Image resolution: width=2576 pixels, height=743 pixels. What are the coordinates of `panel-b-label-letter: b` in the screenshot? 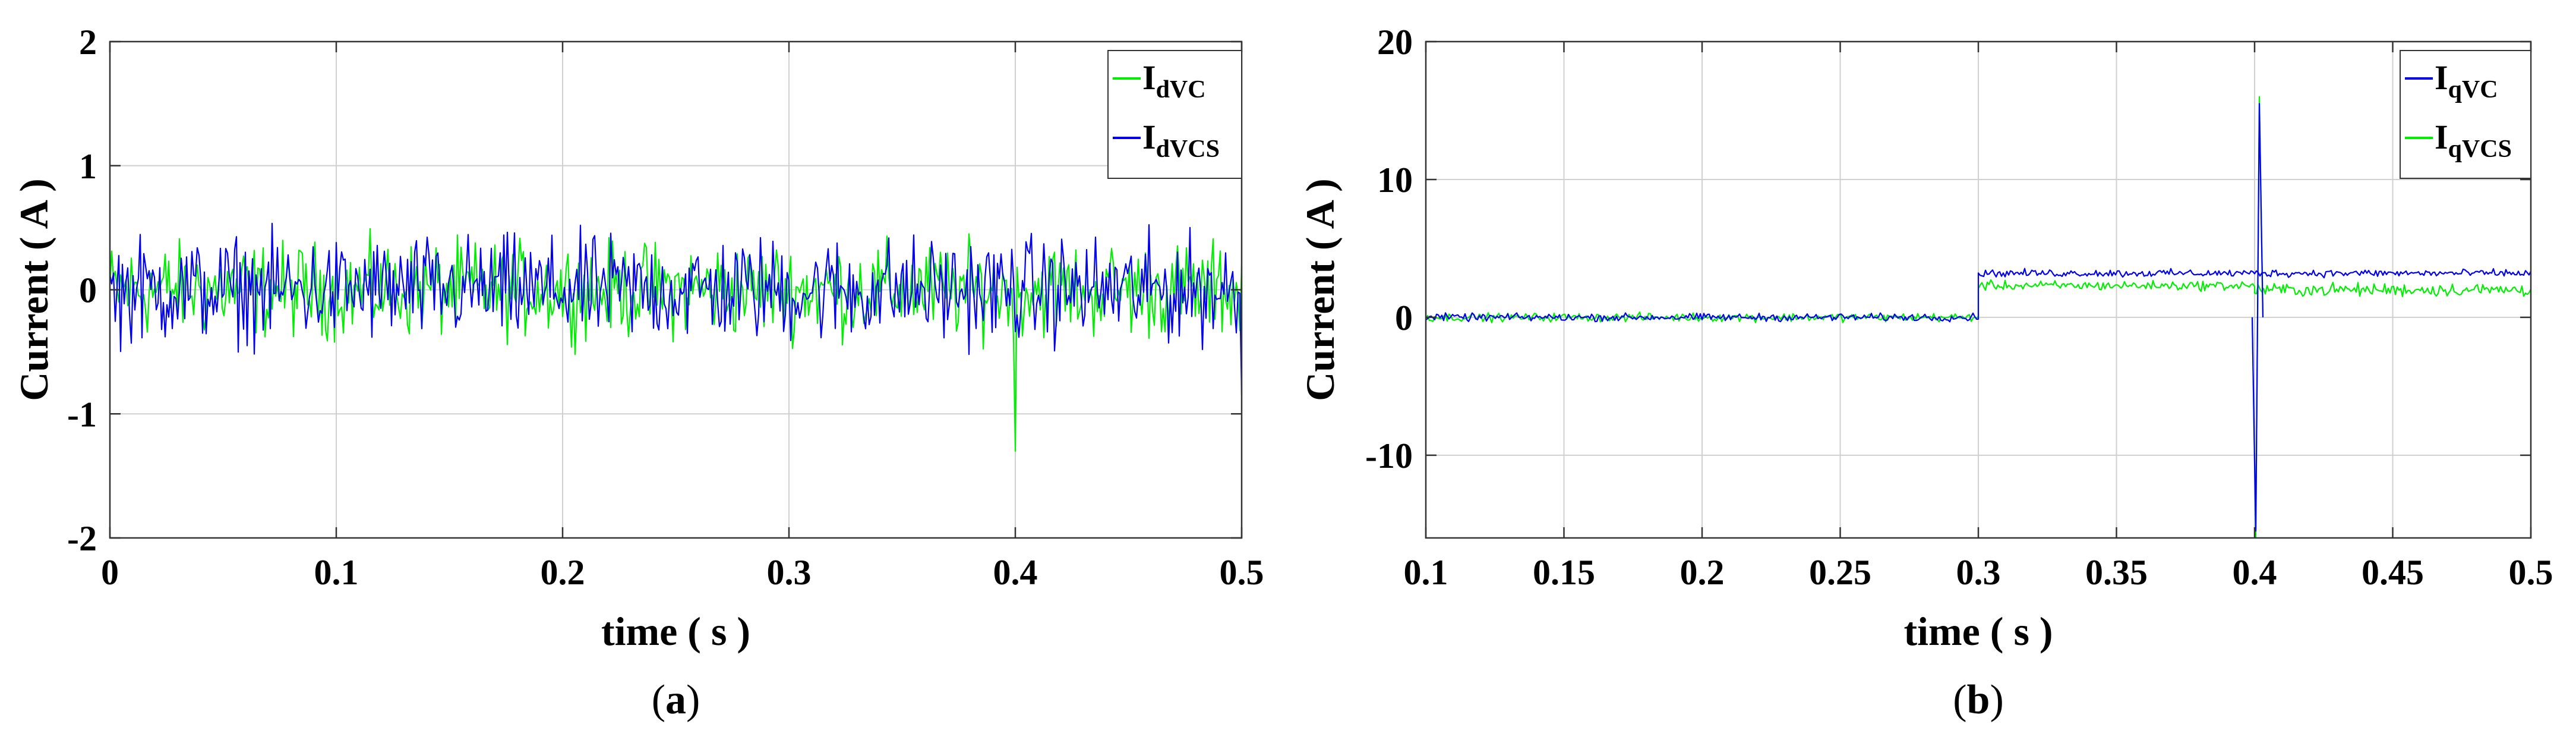 It's located at (1978, 700).